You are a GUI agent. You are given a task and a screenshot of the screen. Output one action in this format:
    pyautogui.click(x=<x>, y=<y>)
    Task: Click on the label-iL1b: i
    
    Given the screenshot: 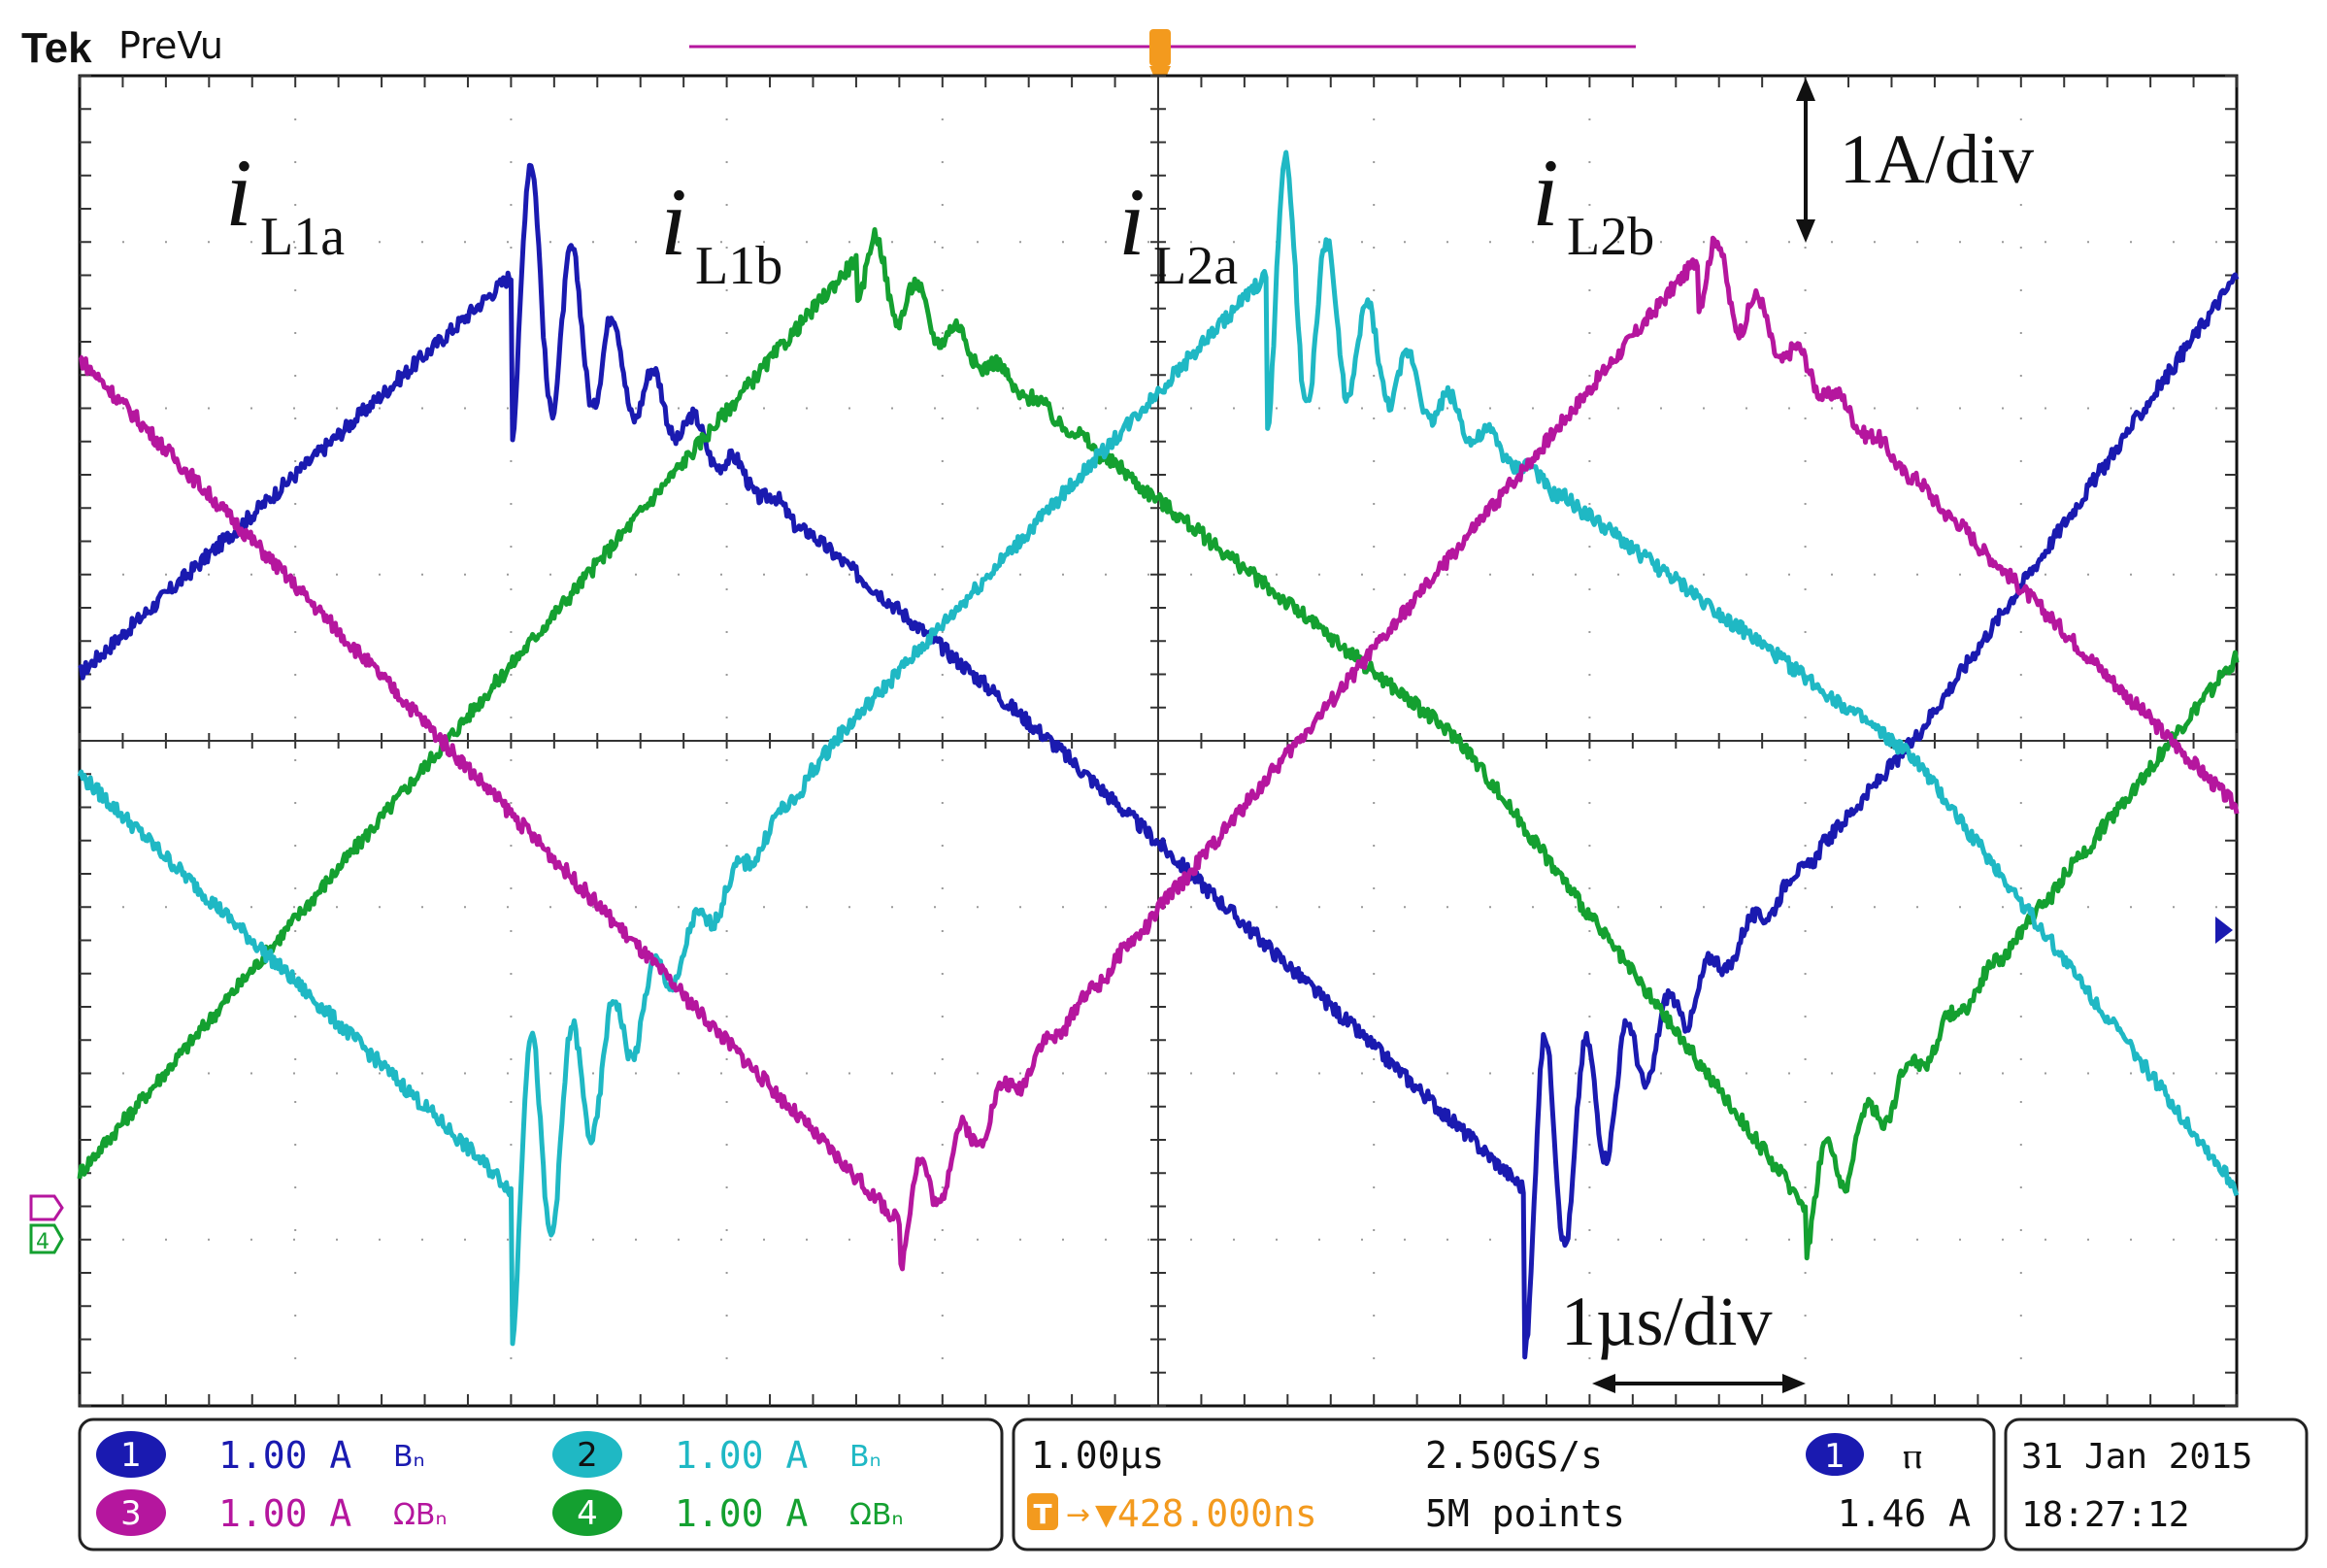 What is the action you would take?
    pyautogui.click(x=673, y=222)
    